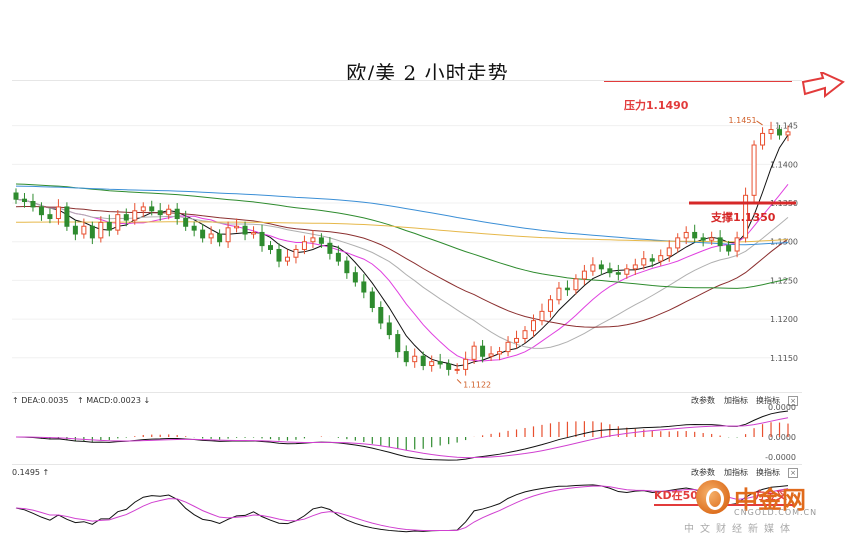 The image size is (855, 541). Describe the element at coordinates (776, 512) in the screenshot. I see `watermark-en: CNGOLD.COM.CN` at that location.